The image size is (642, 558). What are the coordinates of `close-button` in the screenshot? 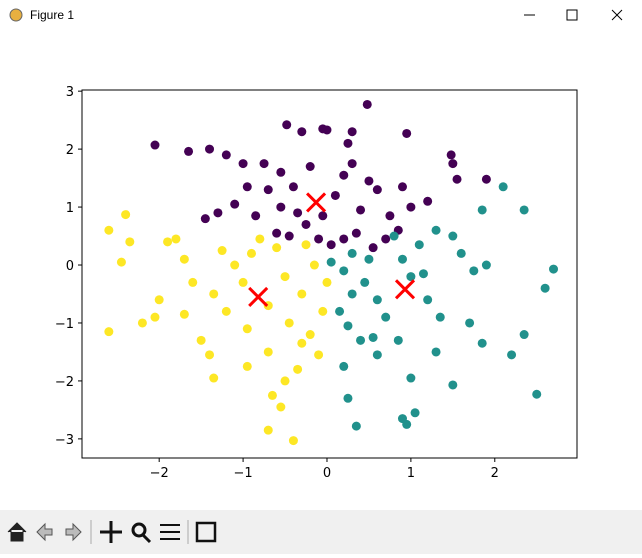 It's located at (617, 15).